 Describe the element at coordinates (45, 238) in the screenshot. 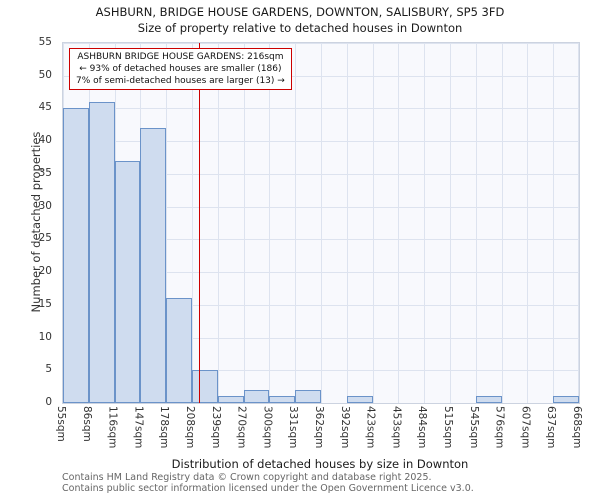

I see `y-tick-label: 25` at that location.